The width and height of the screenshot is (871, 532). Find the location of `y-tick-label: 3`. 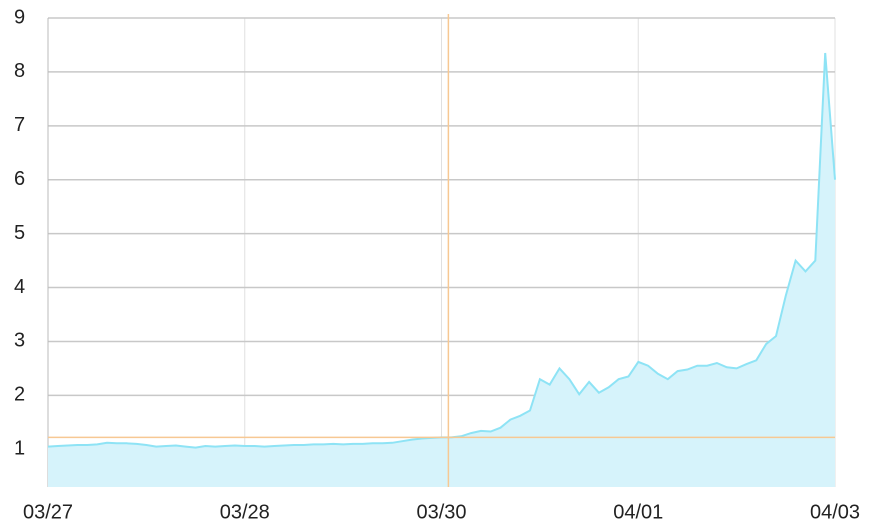

y-tick-label: 3 is located at coordinates (19, 341).